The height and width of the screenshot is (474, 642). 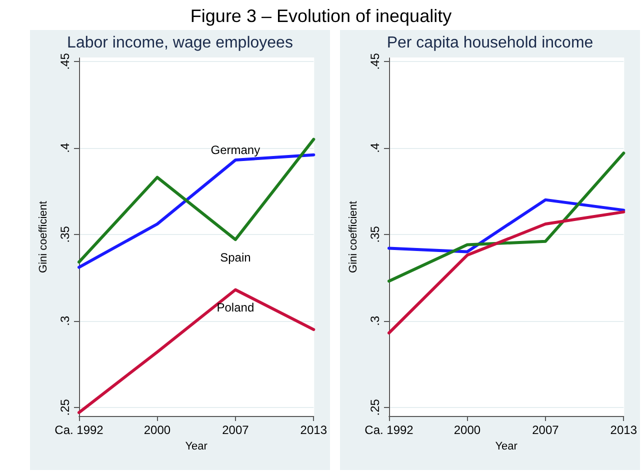 What do you see at coordinates (321, 16) in the screenshot?
I see `text: Figure 3 – Evolution of inequality` at bounding box center [321, 16].